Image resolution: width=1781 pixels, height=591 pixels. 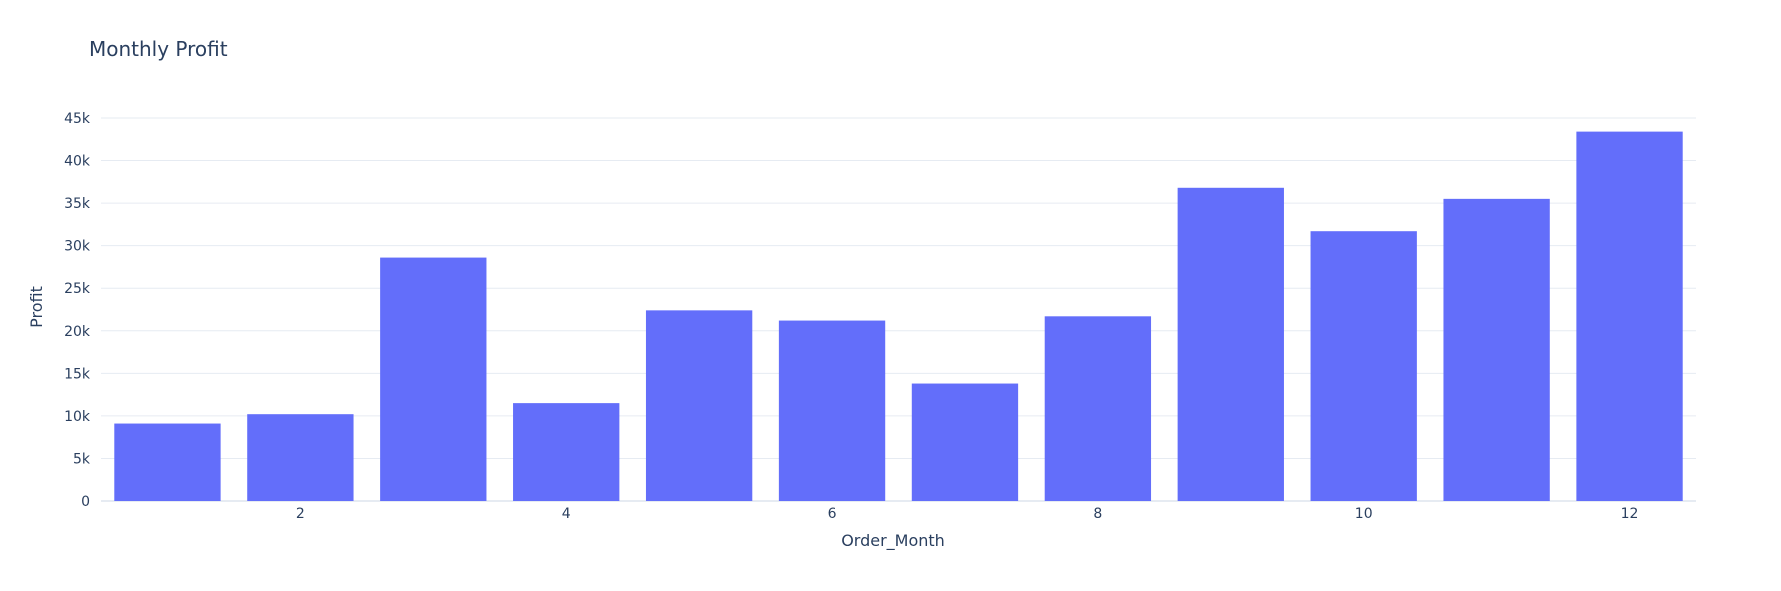 What do you see at coordinates (893, 541) in the screenshot?
I see `x-axis-title: Order_Month` at bounding box center [893, 541].